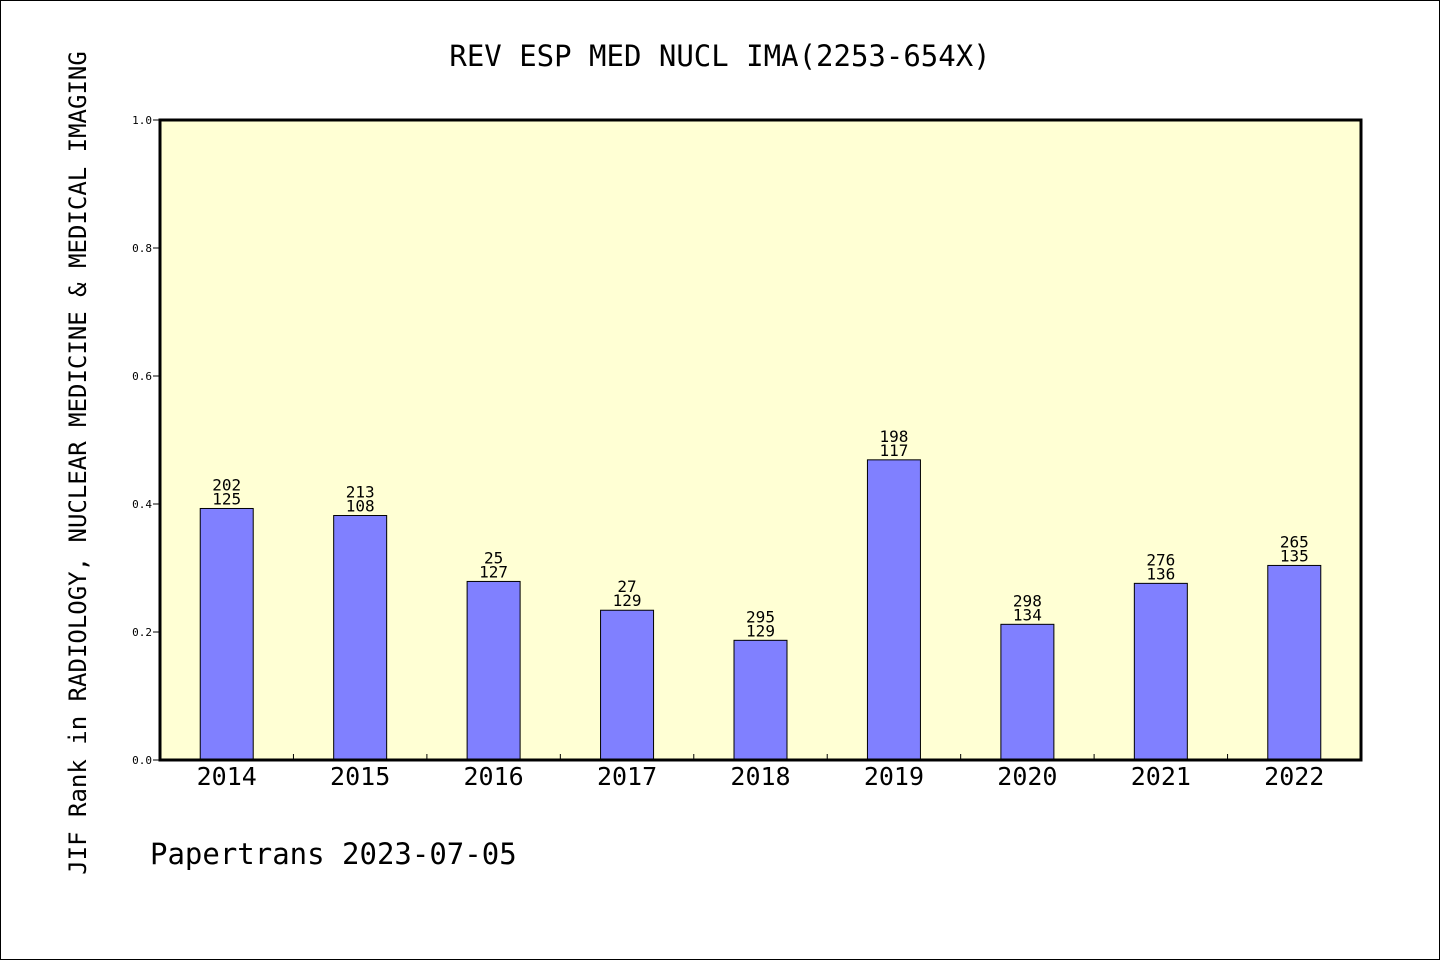  I want to click on bar-label-bottom: 136, so click(1160, 573).